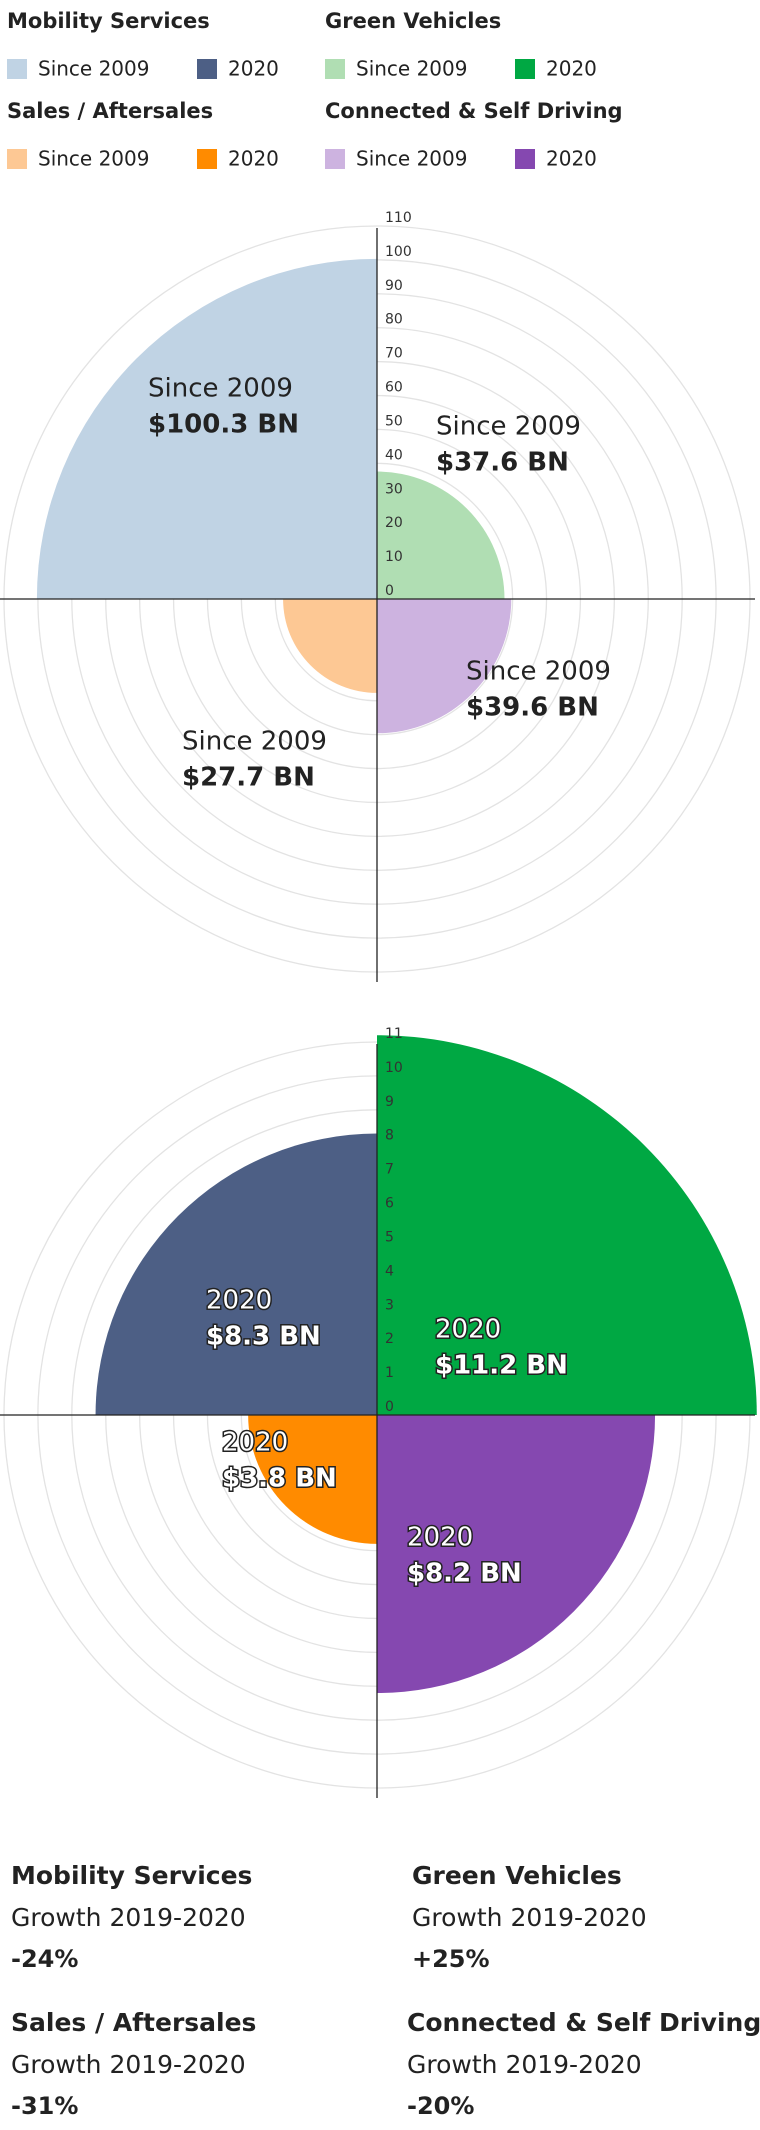 Image resolution: width=760 pixels, height=2130 pixels. I want to click on tick-label: 11, so click(394, 1034).